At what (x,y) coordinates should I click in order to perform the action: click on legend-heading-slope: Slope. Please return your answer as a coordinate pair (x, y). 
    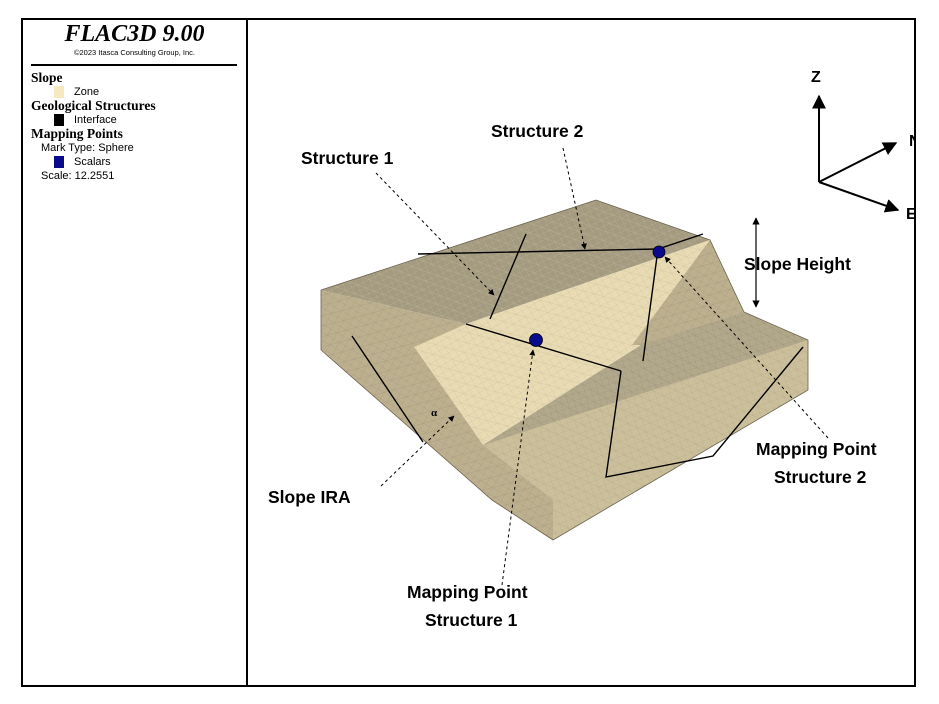
    Looking at the image, I should click on (47, 77).